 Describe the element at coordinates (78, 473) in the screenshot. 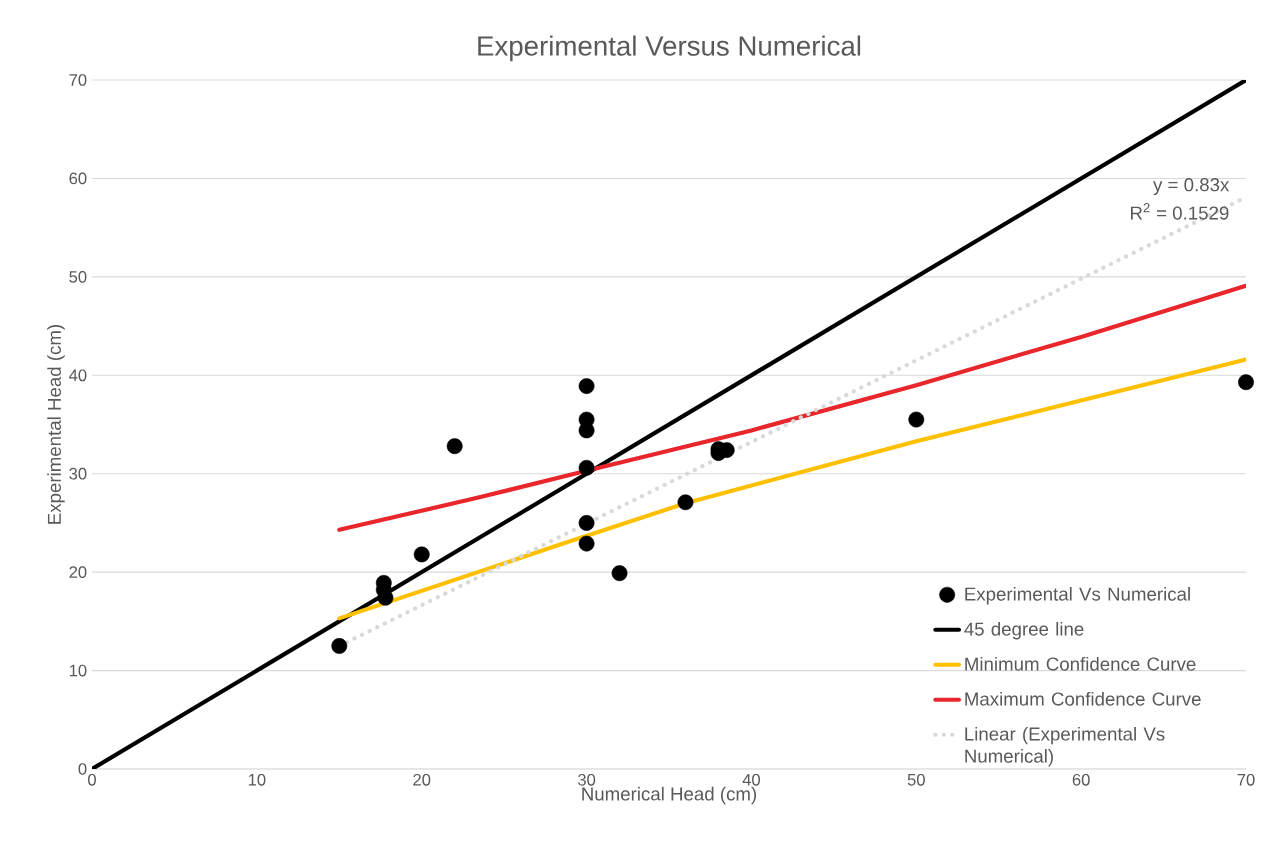

I see `y-tick-label: 30` at that location.